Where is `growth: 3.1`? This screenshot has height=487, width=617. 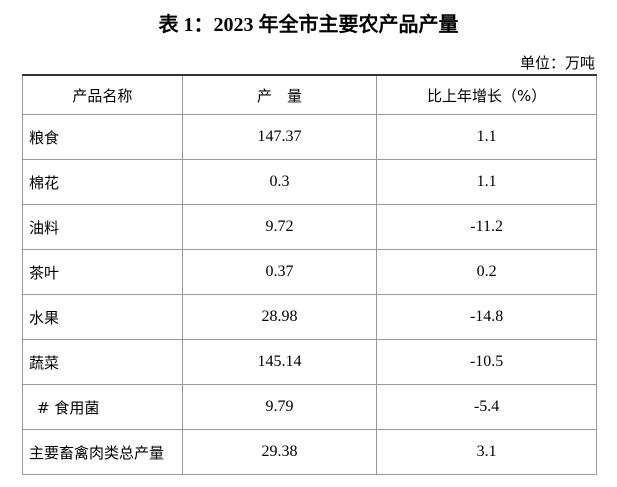
growth: 3.1 is located at coordinates (486, 452).